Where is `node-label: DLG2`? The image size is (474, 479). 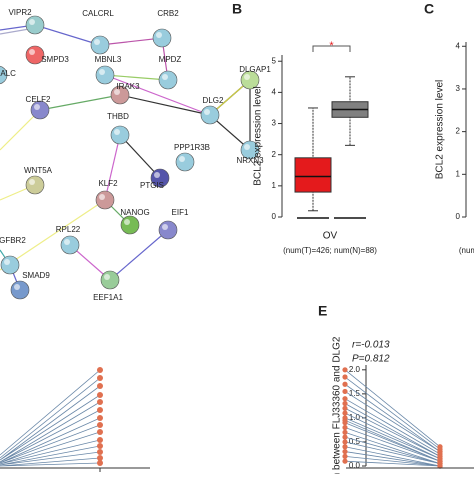 node-label: DLG2 is located at coordinates (213, 100).